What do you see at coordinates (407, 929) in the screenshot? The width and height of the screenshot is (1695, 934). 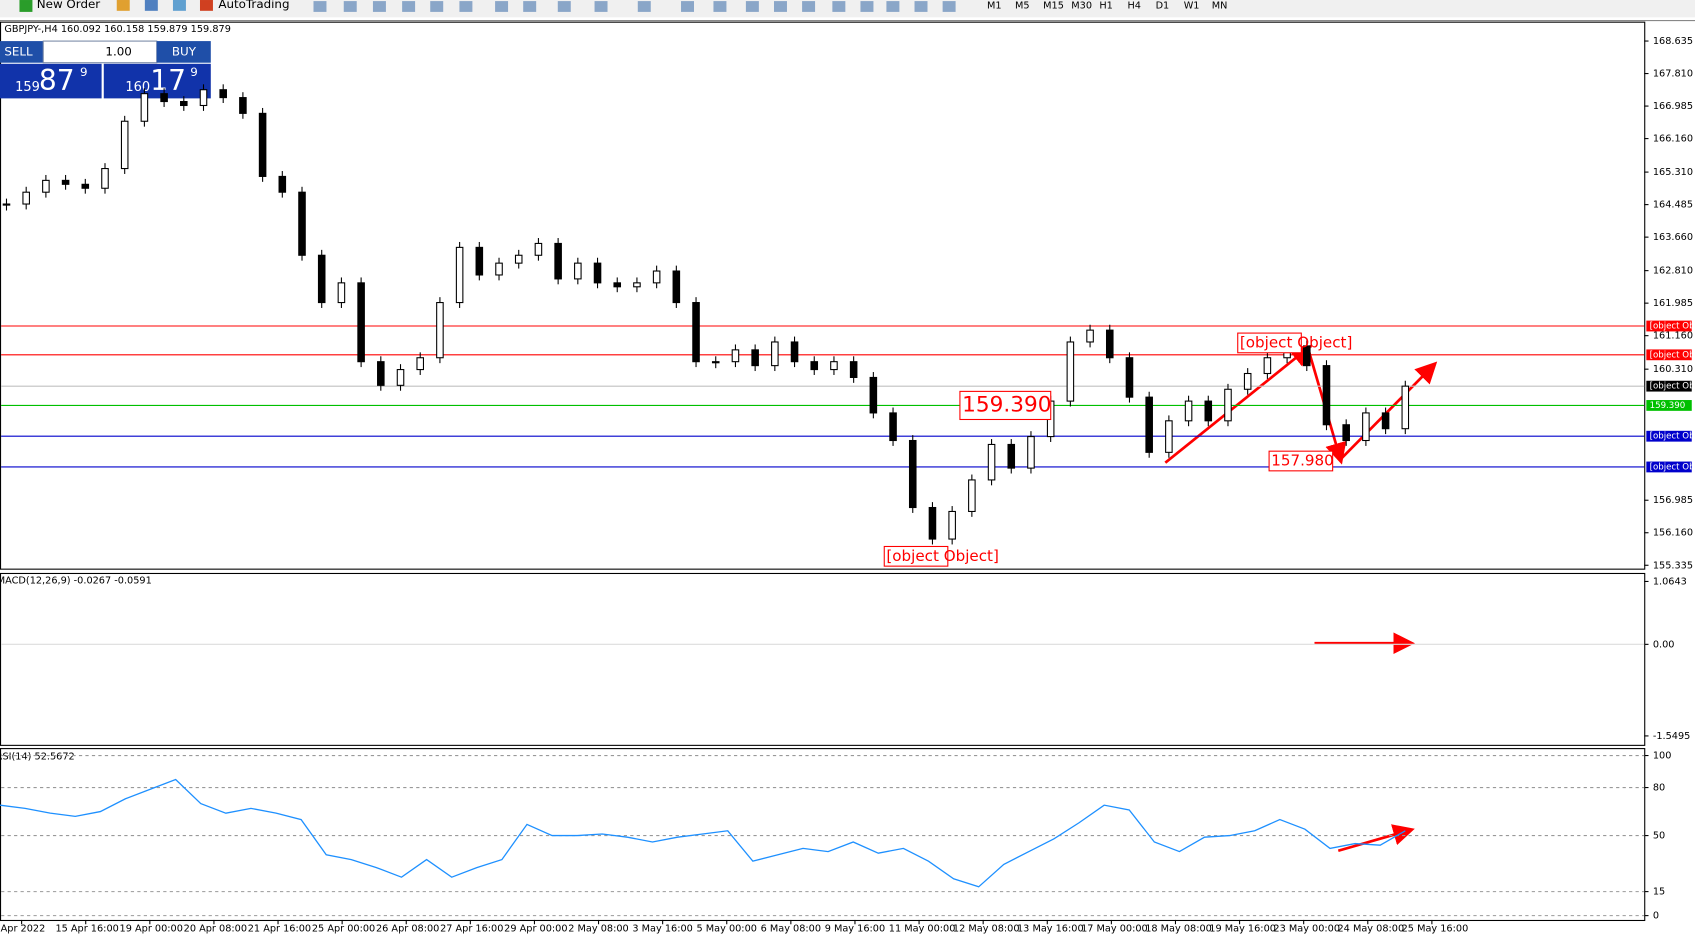 I see `x-tick-label: 26 Apr 08:00` at bounding box center [407, 929].